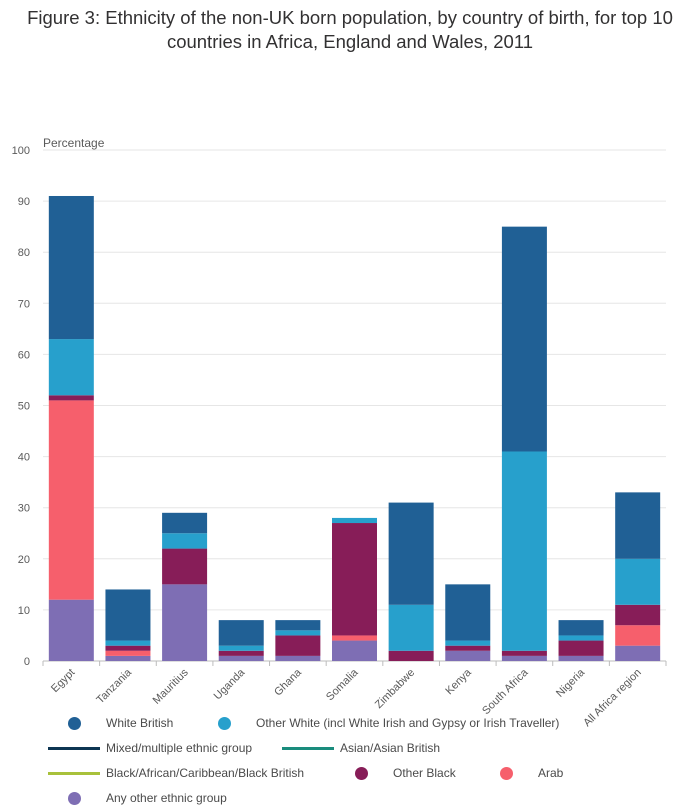 The image size is (700, 810). Describe the element at coordinates (288, 682) in the screenshot. I see `x-tick-label: Ghana` at that location.